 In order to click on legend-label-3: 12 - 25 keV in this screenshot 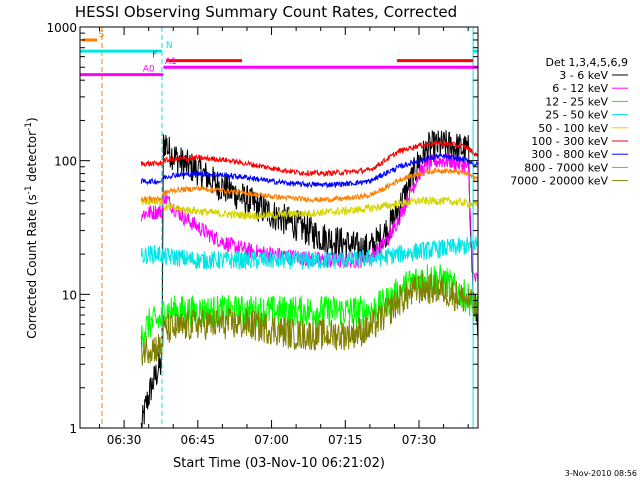, I will do `click(576, 101)`.